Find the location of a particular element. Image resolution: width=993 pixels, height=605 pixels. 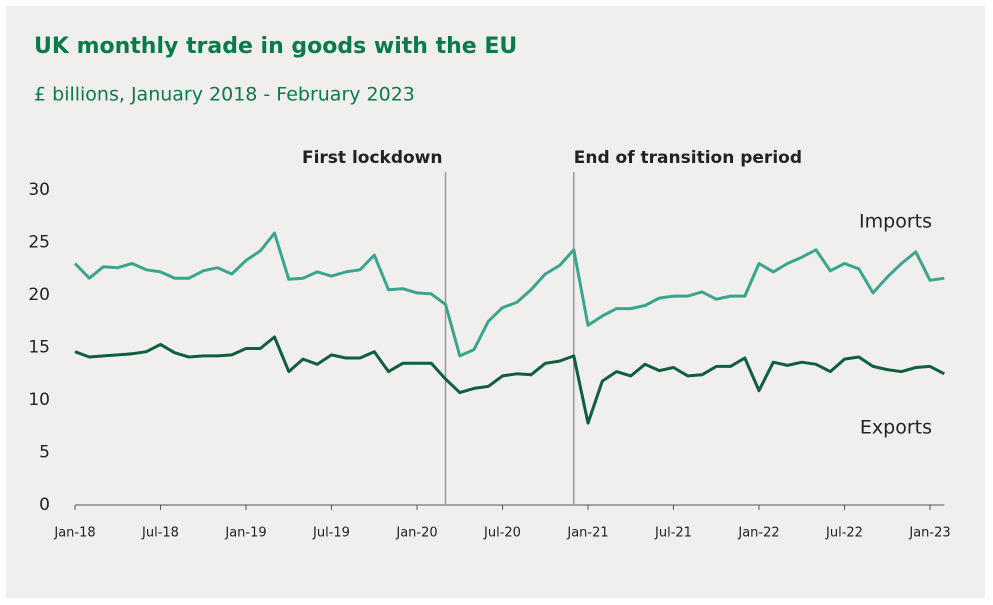

x-tick-label: Jan-21 is located at coordinates (587, 533).